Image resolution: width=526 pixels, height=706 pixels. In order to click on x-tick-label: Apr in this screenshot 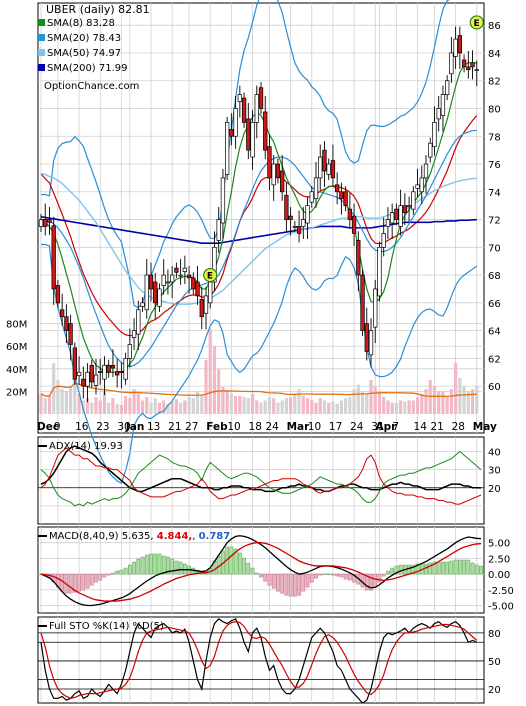, I will do `click(386, 427)`.